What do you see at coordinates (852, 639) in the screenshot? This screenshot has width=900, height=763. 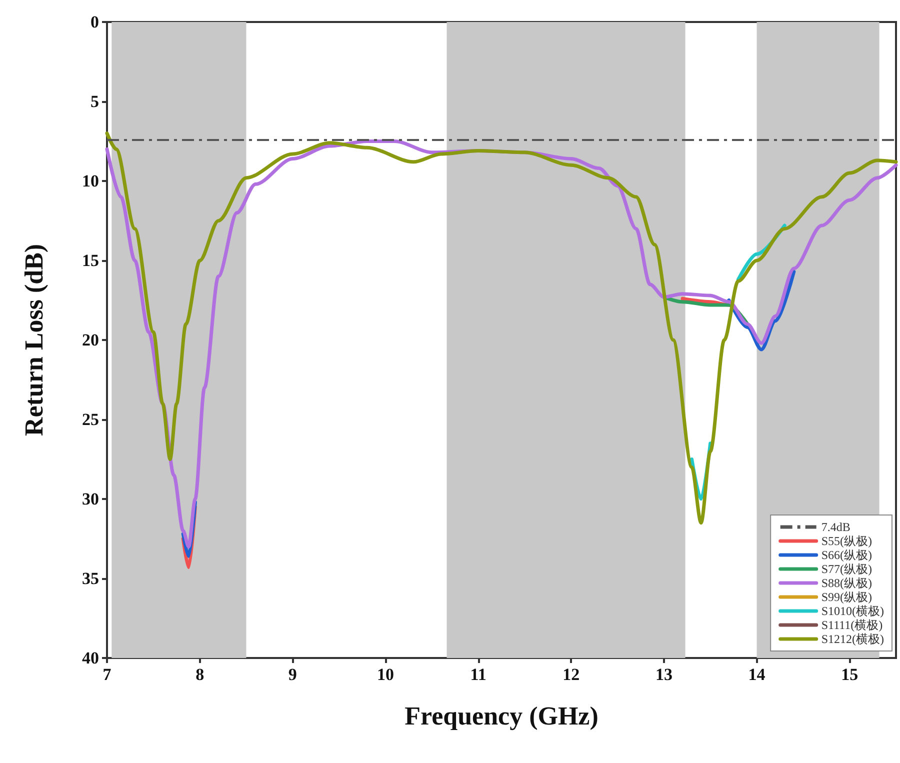 I see `legend-label: S1212(横极)` at bounding box center [852, 639].